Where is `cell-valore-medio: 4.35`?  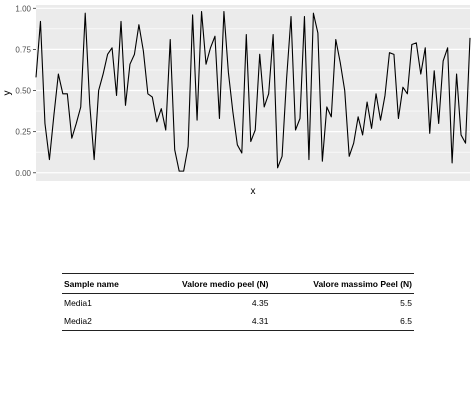 cell-valore-medio: 4.35 is located at coordinates (260, 303).